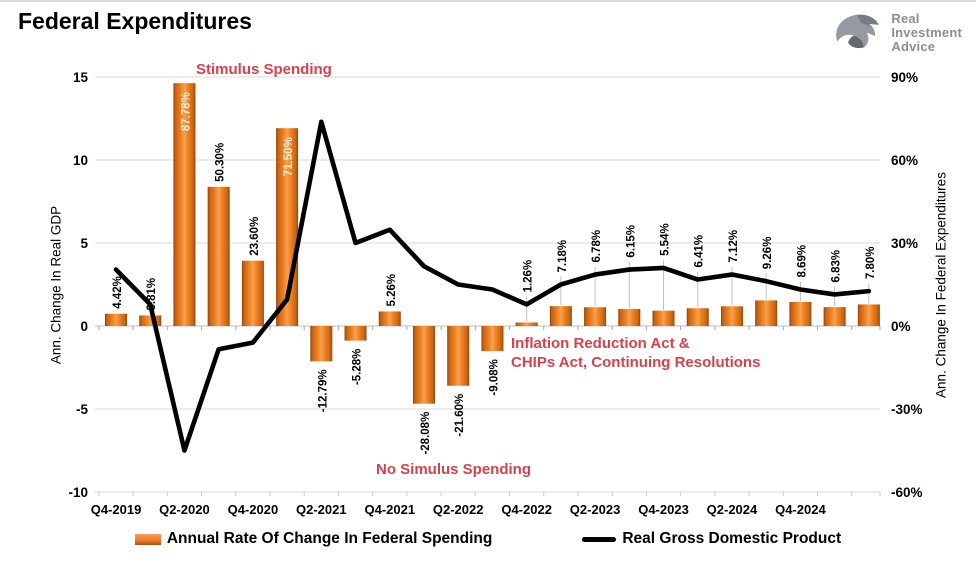  Describe the element at coordinates (629, 317) in the screenshot. I see `bar-Q3-2023` at that location.